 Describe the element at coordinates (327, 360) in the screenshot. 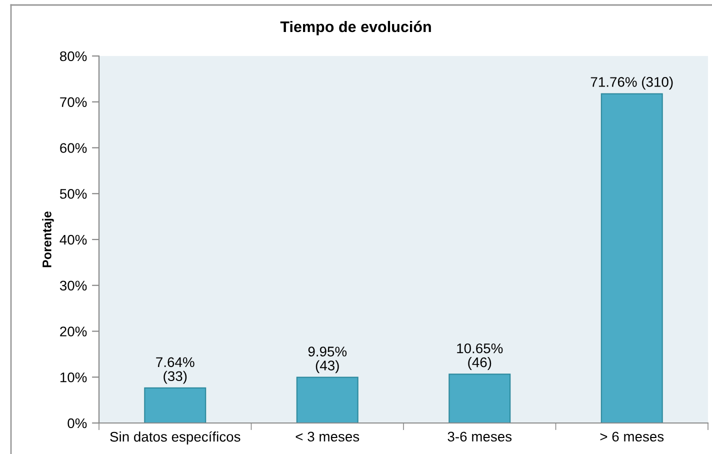

I see `data-label: 9.95% (43)` at that location.